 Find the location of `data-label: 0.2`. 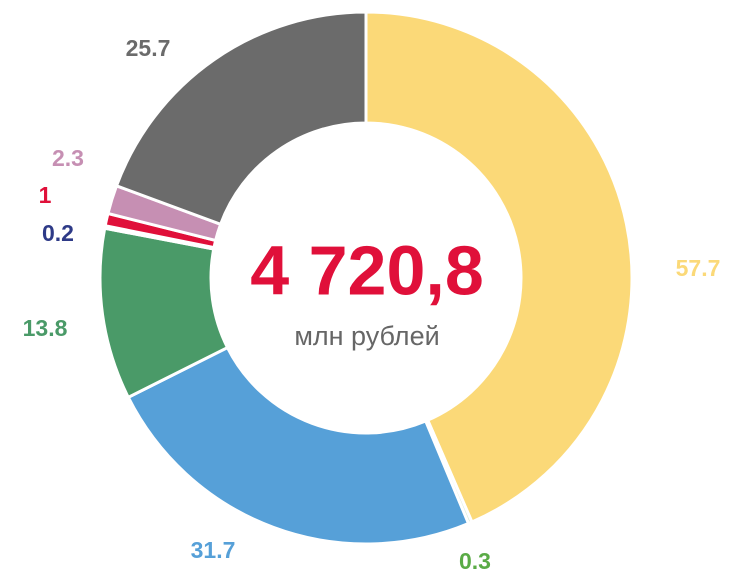

data-label: 0.2 is located at coordinates (58, 233).